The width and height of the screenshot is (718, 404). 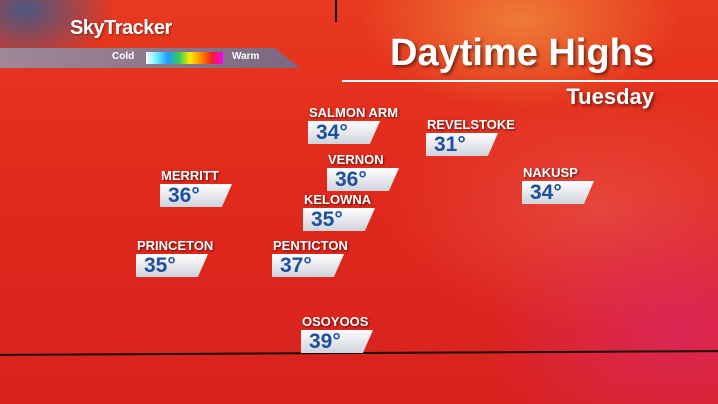 I want to click on city-princeton: PRINCETON 35°, so click(x=174, y=257).